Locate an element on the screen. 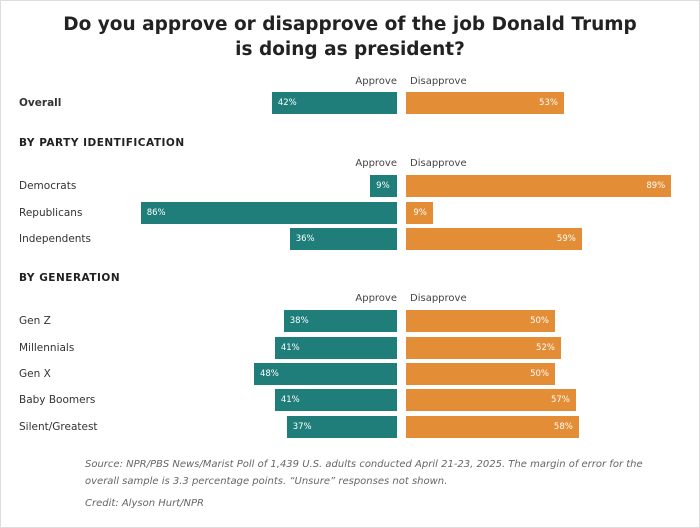 The height and width of the screenshot is (528, 700). disapprove-value-label: 59% is located at coordinates (566, 239).